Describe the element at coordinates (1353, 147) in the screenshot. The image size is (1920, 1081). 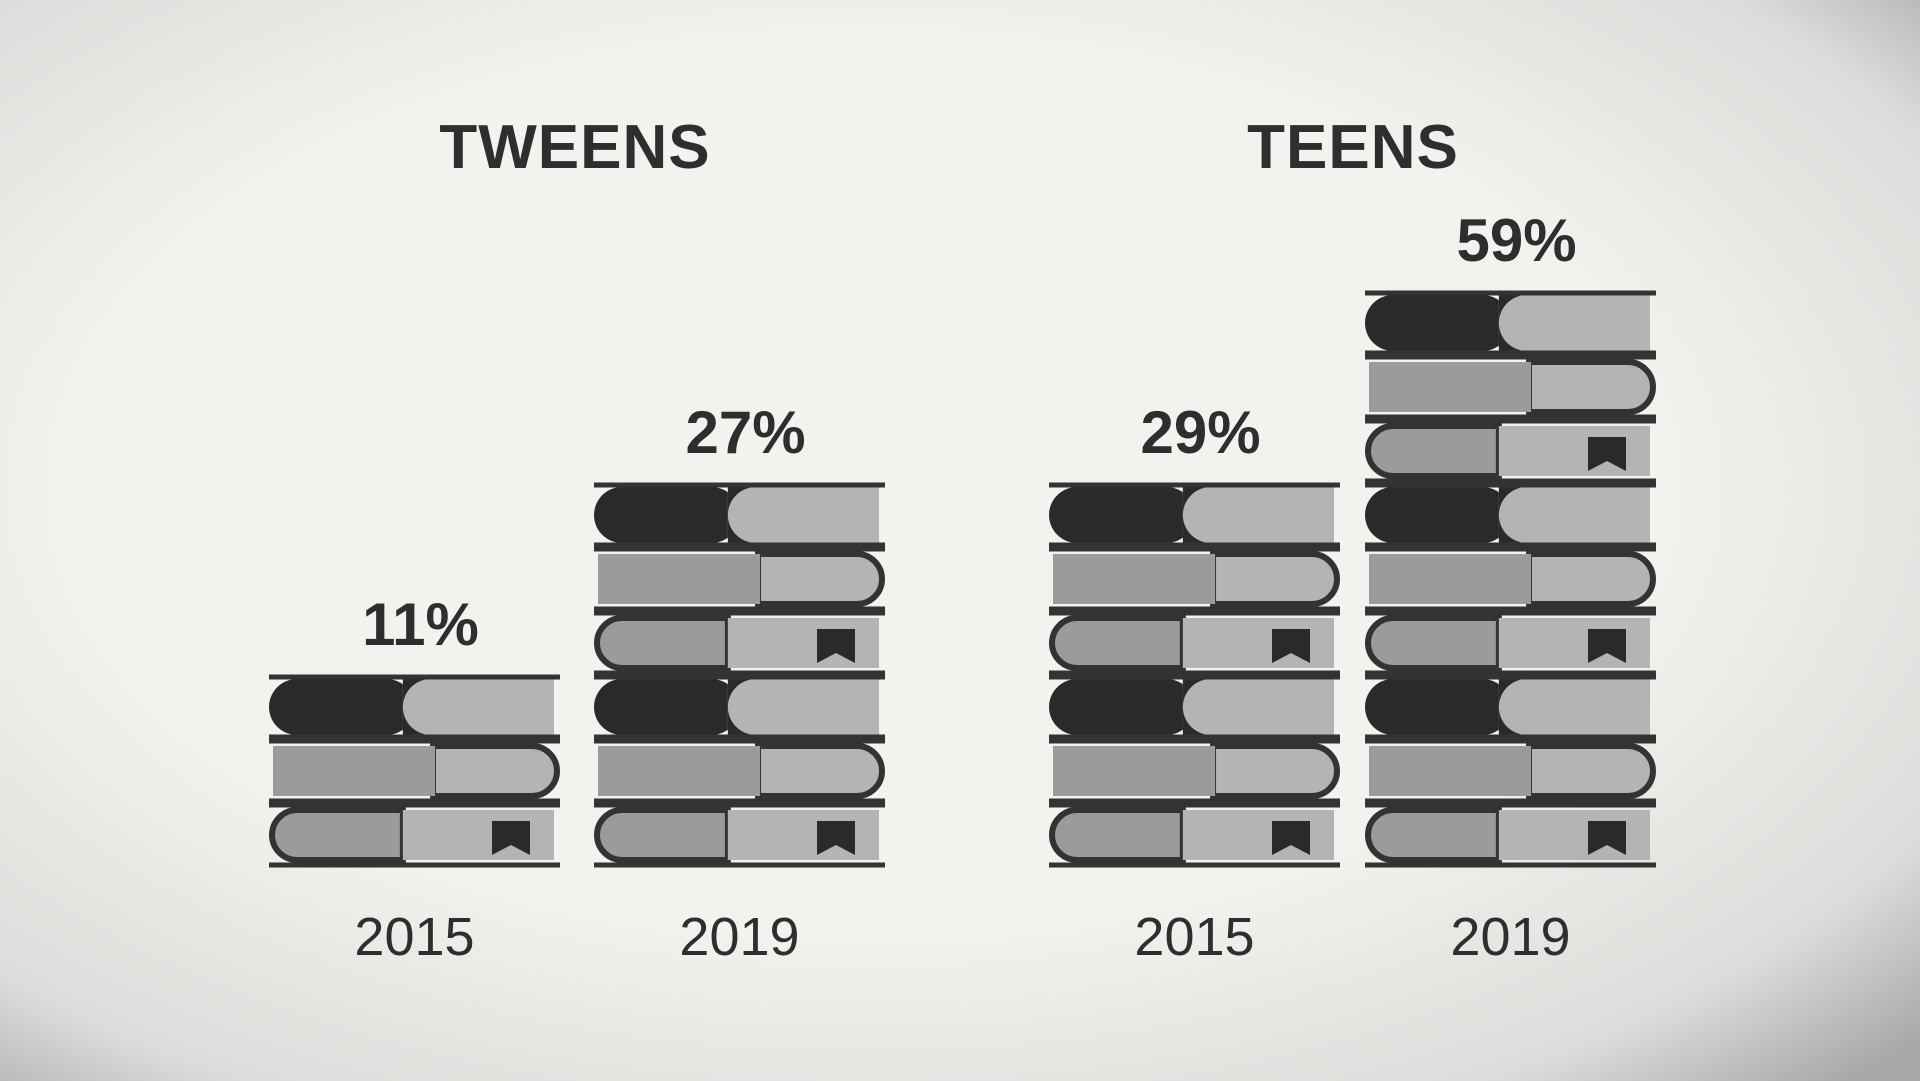
I see `group-title: TEENS` at that location.